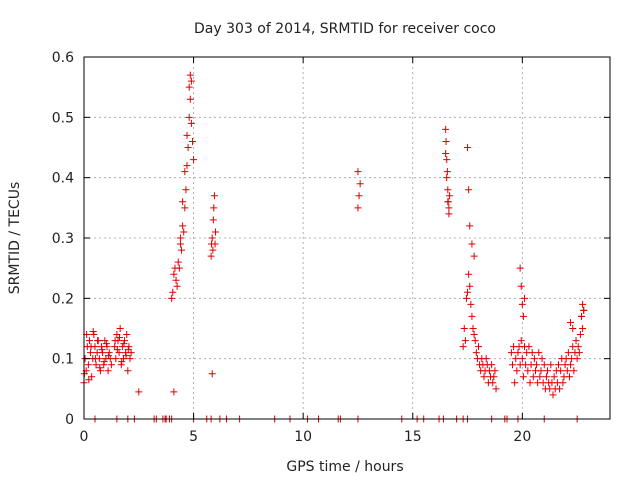  Describe the element at coordinates (193, 437) in the screenshot. I see `x-tick-label: 5` at that location.